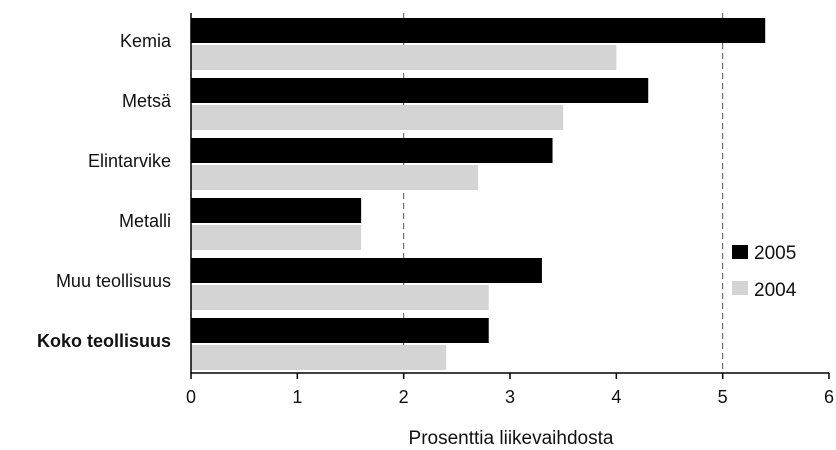 The width and height of the screenshot is (836, 450). What do you see at coordinates (147, 101) in the screenshot?
I see `category-label: Metsä` at bounding box center [147, 101].